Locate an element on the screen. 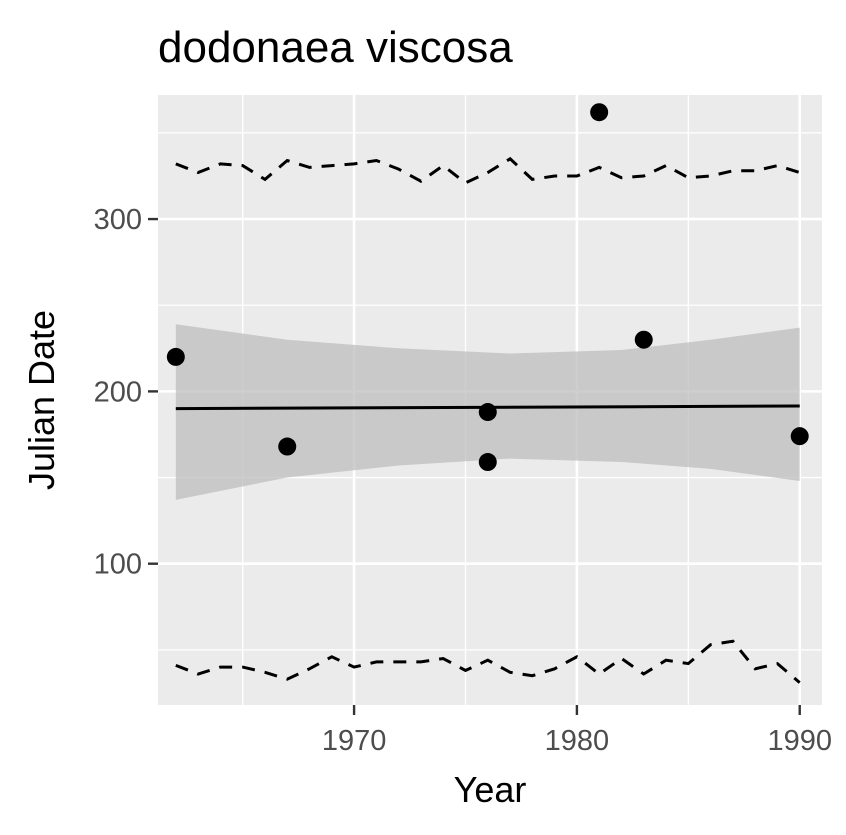 The height and width of the screenshot is (835, 846). x-tick-label: 1990 is located at coordinates (799, 741).